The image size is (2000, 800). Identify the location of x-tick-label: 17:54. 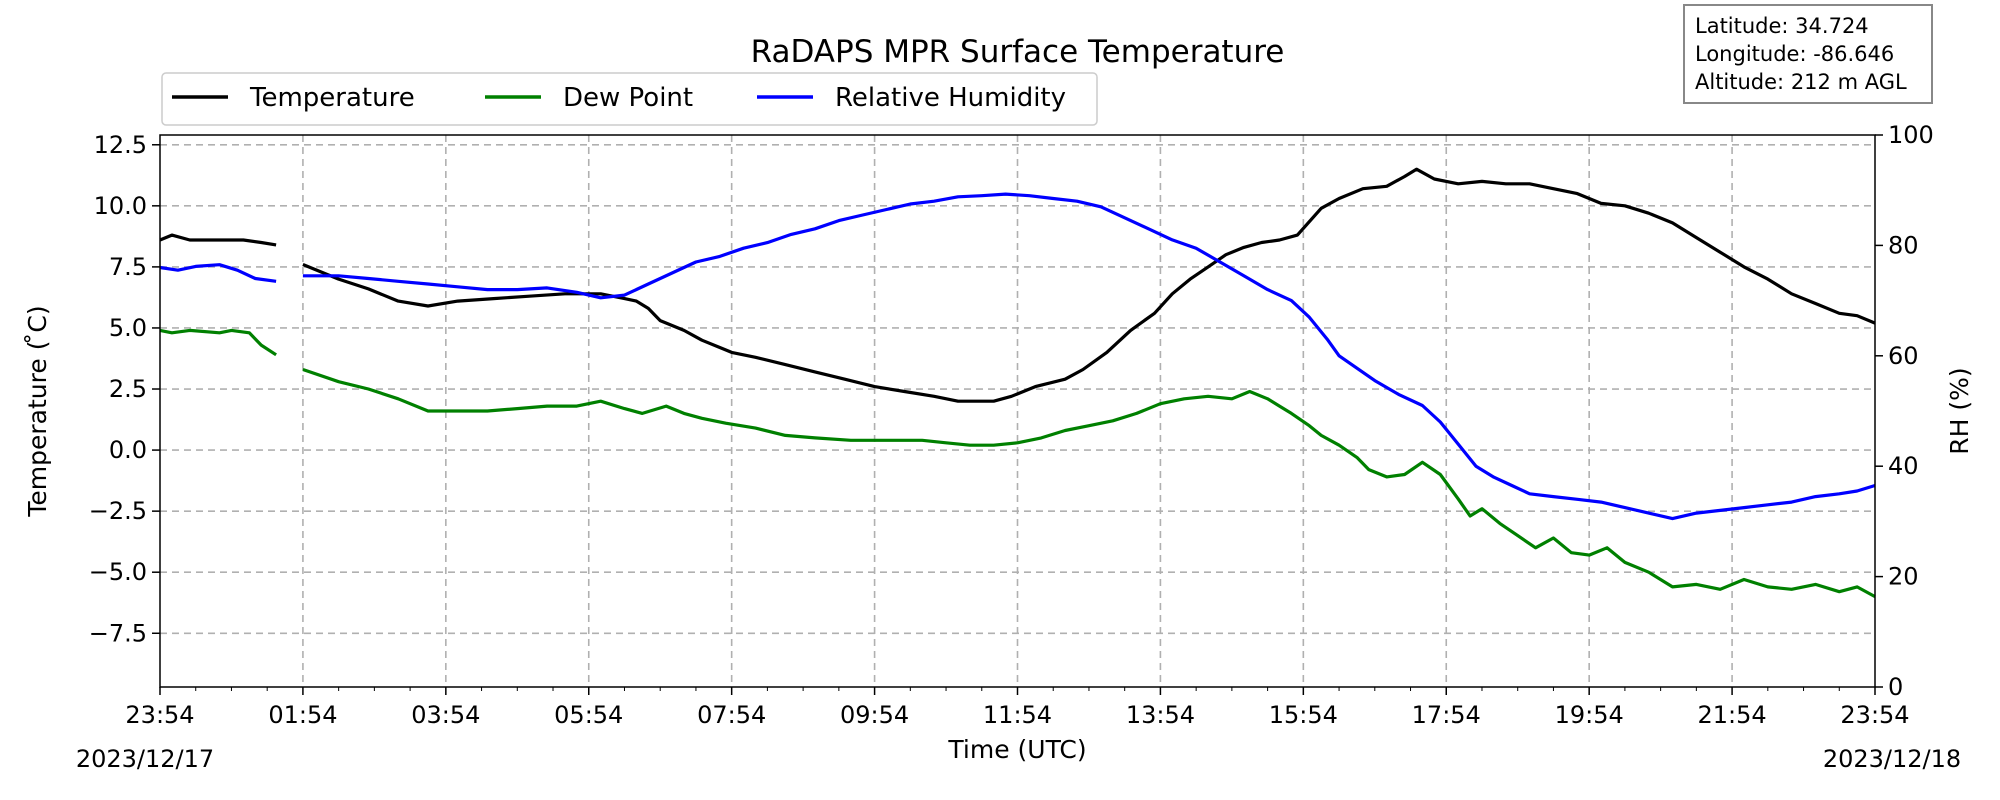
(1446, 715).